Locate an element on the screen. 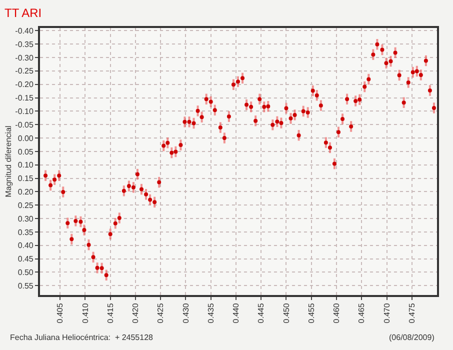 The image size is (453, 350). y-tick-label: 0.15 is located at coordinates (26, 179).